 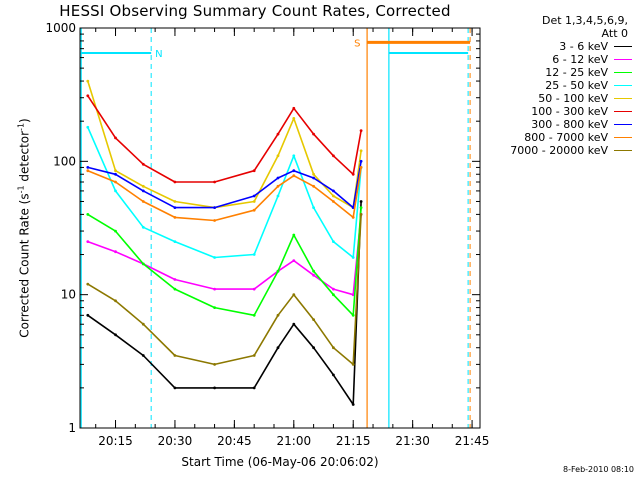 I want to click on legend-header-line2: Att 0, so click(x=614, y=33).